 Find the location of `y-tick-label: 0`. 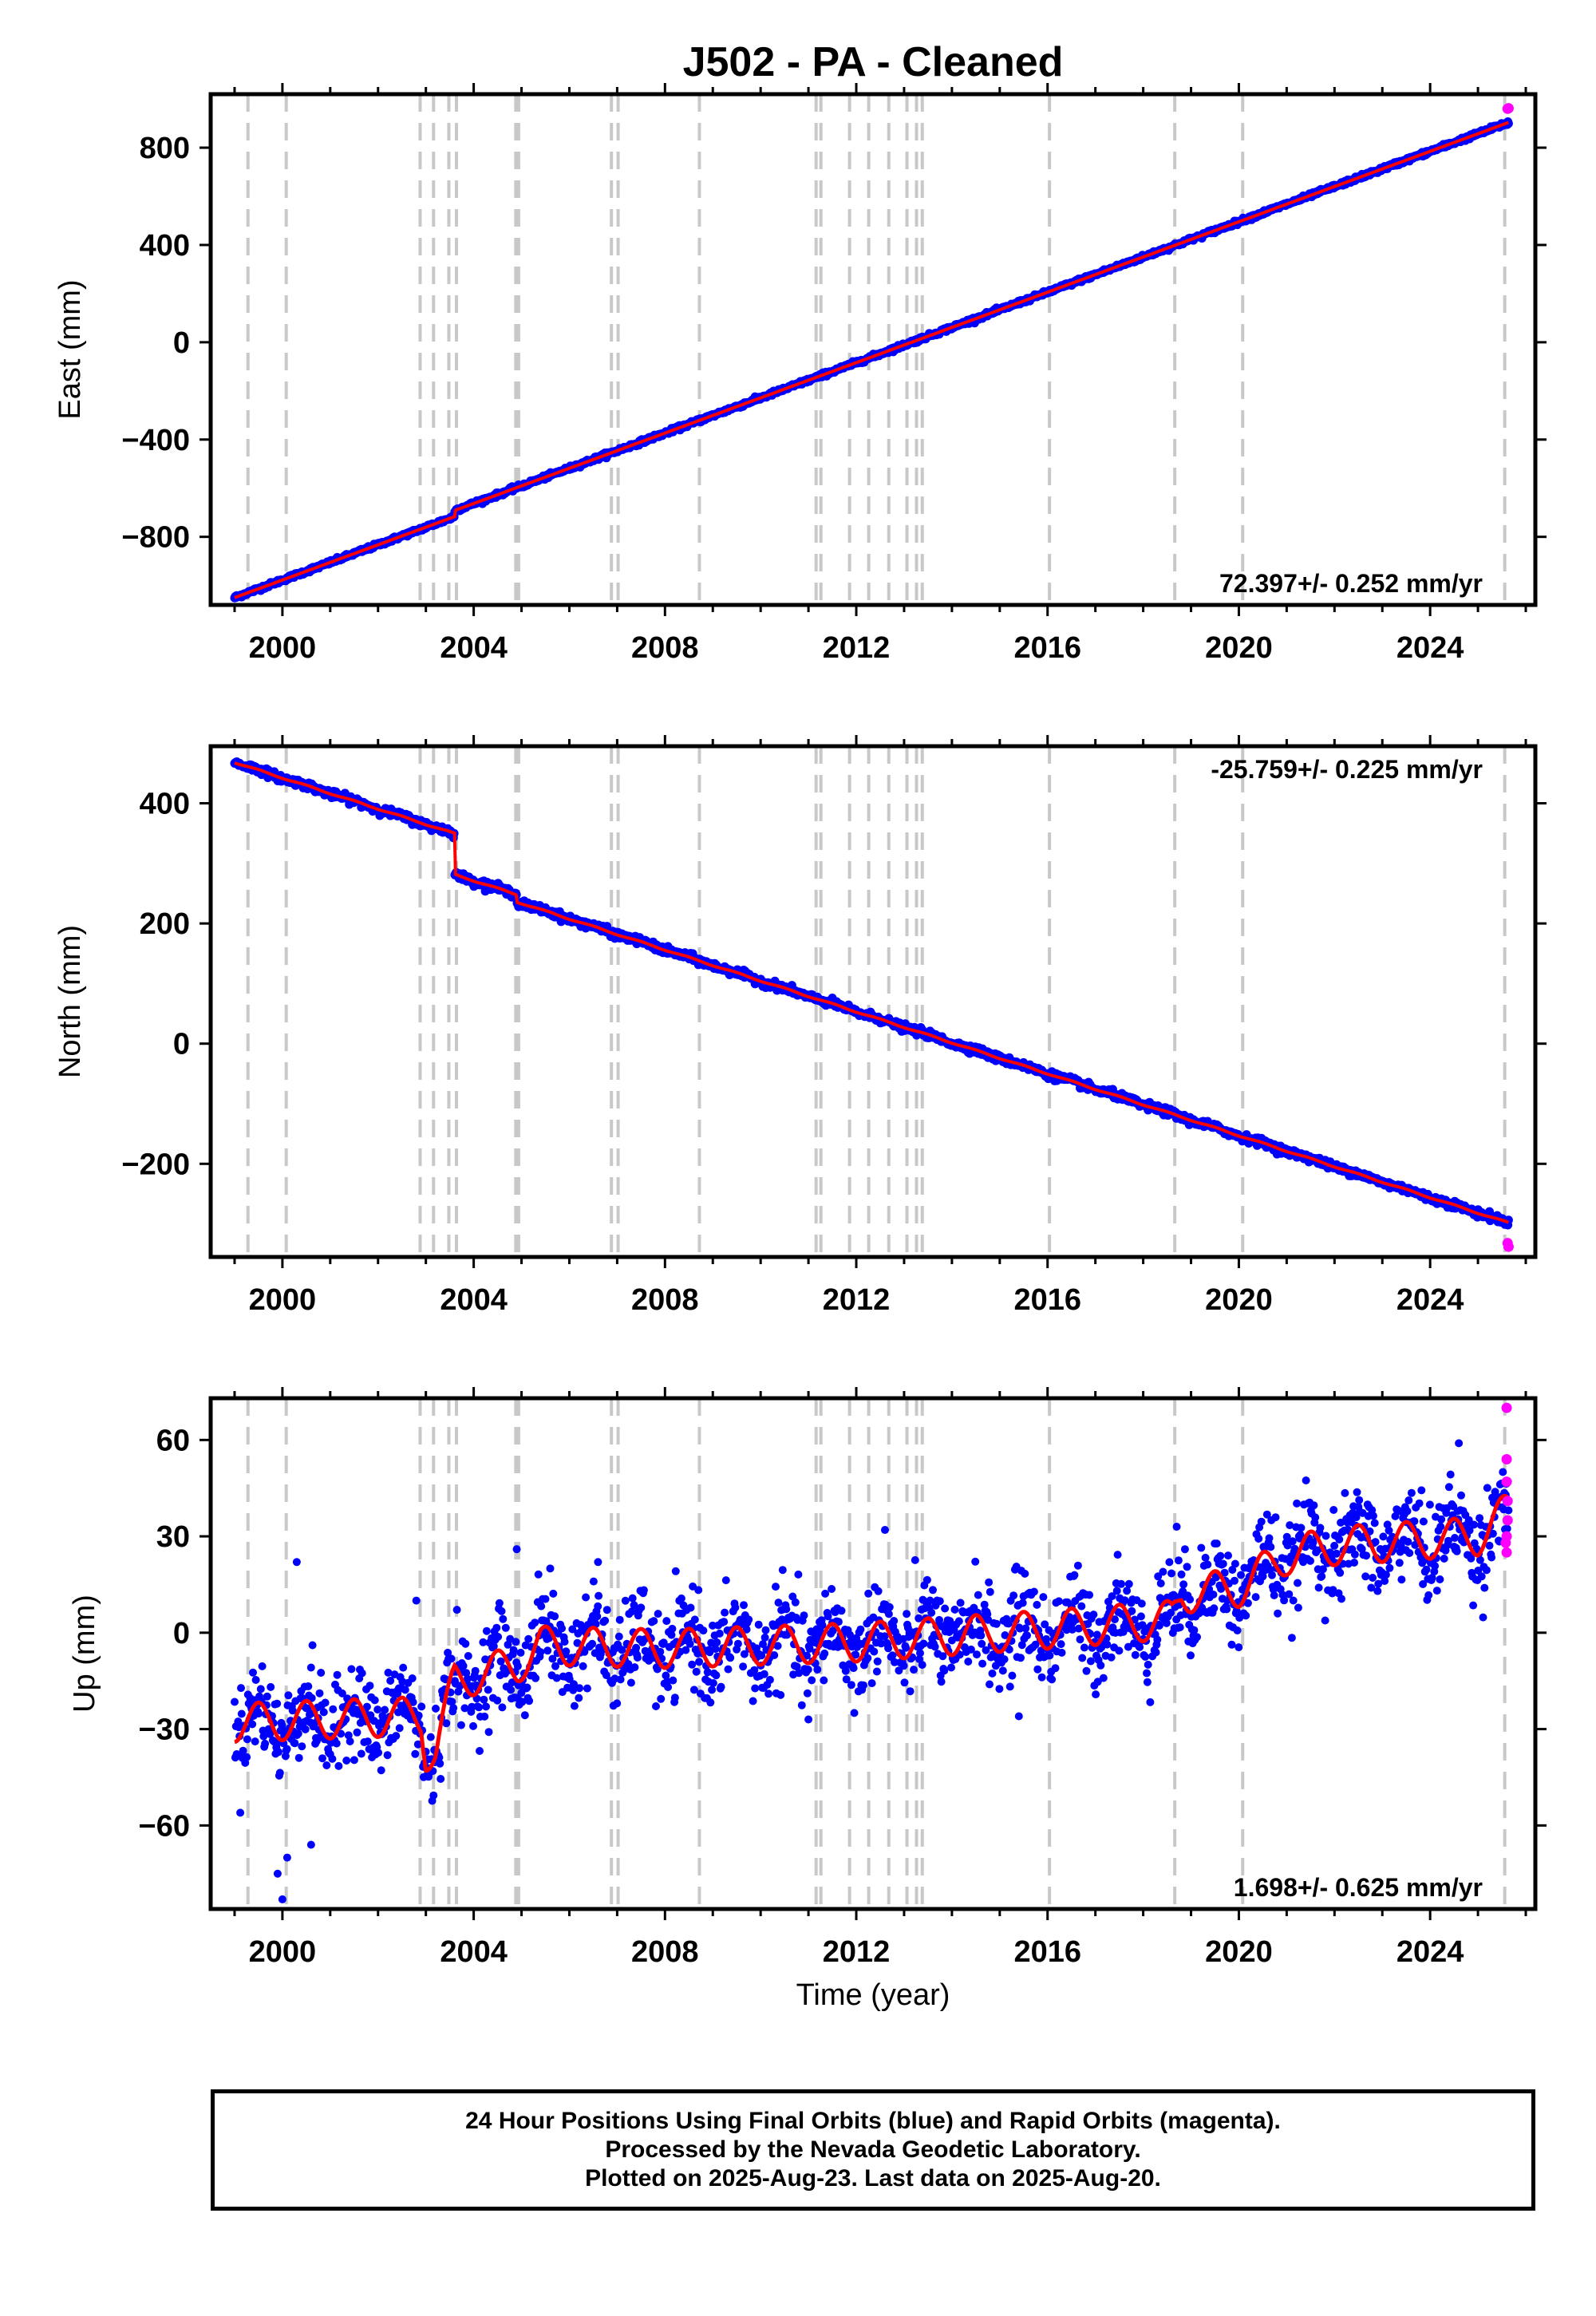

y-tick-label: 0 is located at coordinates (181, 343).